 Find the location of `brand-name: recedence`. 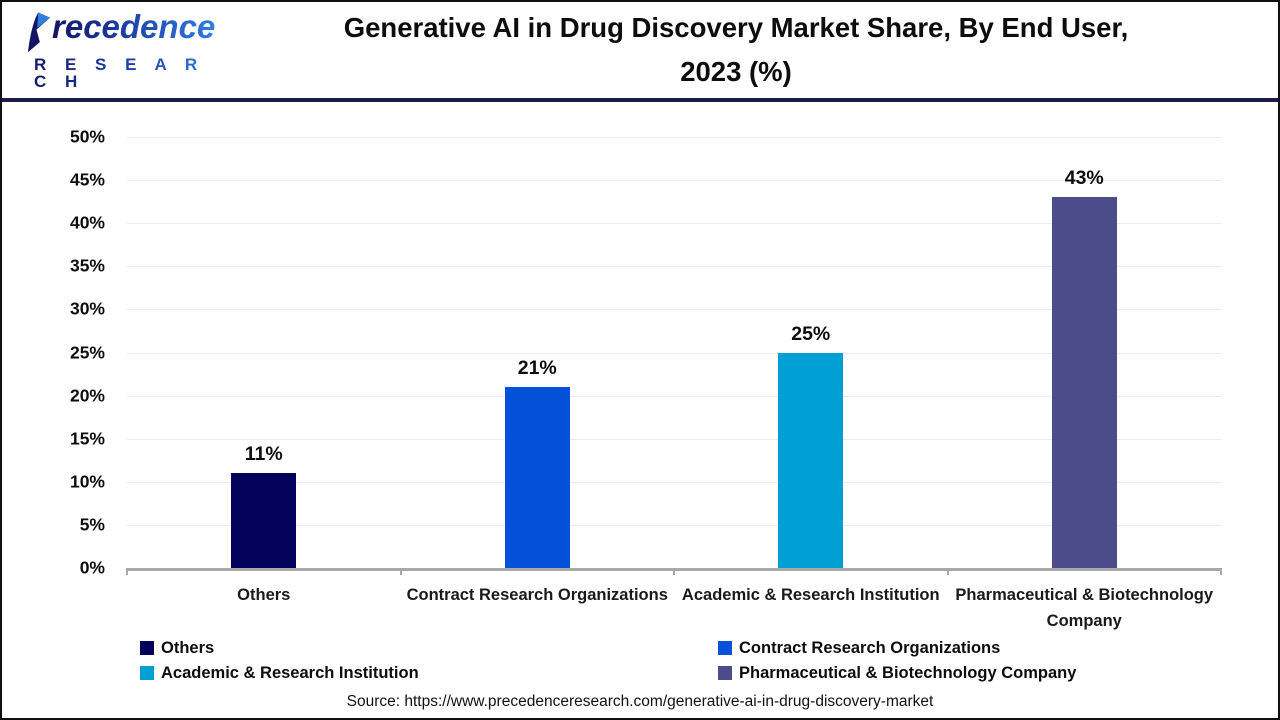

brand-name: recedence is located at coordinates (134, 26).